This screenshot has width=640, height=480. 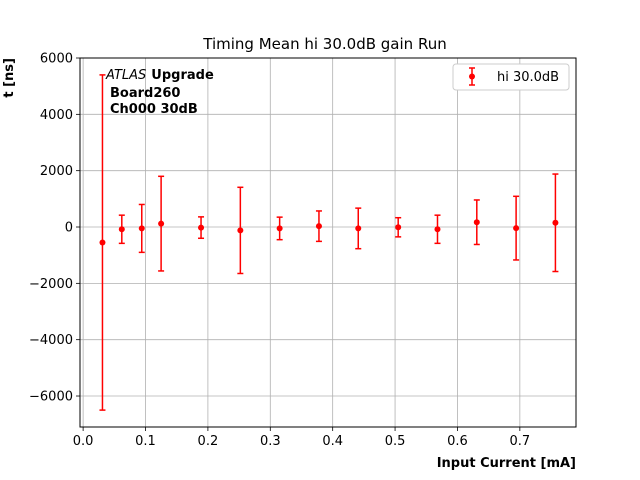 What do you see at coordinates (506, 463) in the screenshot?
I see `x-axis-label: Input Current [mA]` at bounding box center [506, 463].